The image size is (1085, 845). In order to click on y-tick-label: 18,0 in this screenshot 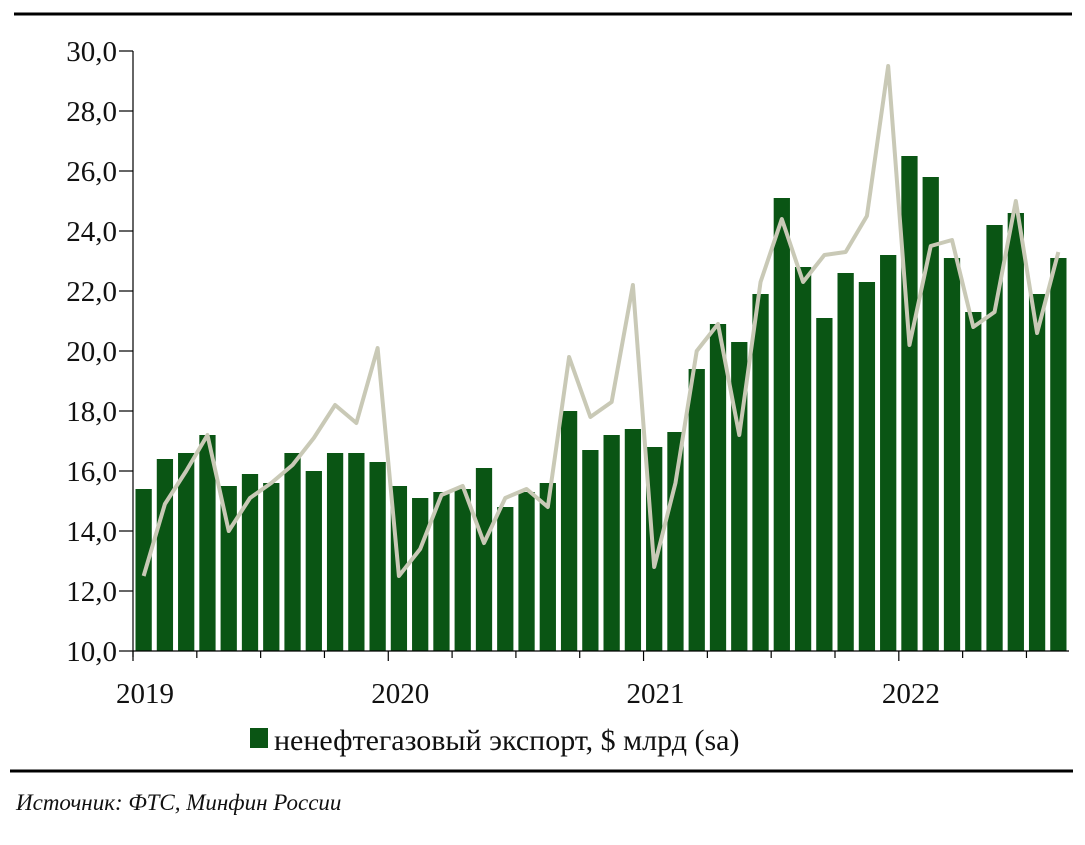, I will do `click(91, 412)`.